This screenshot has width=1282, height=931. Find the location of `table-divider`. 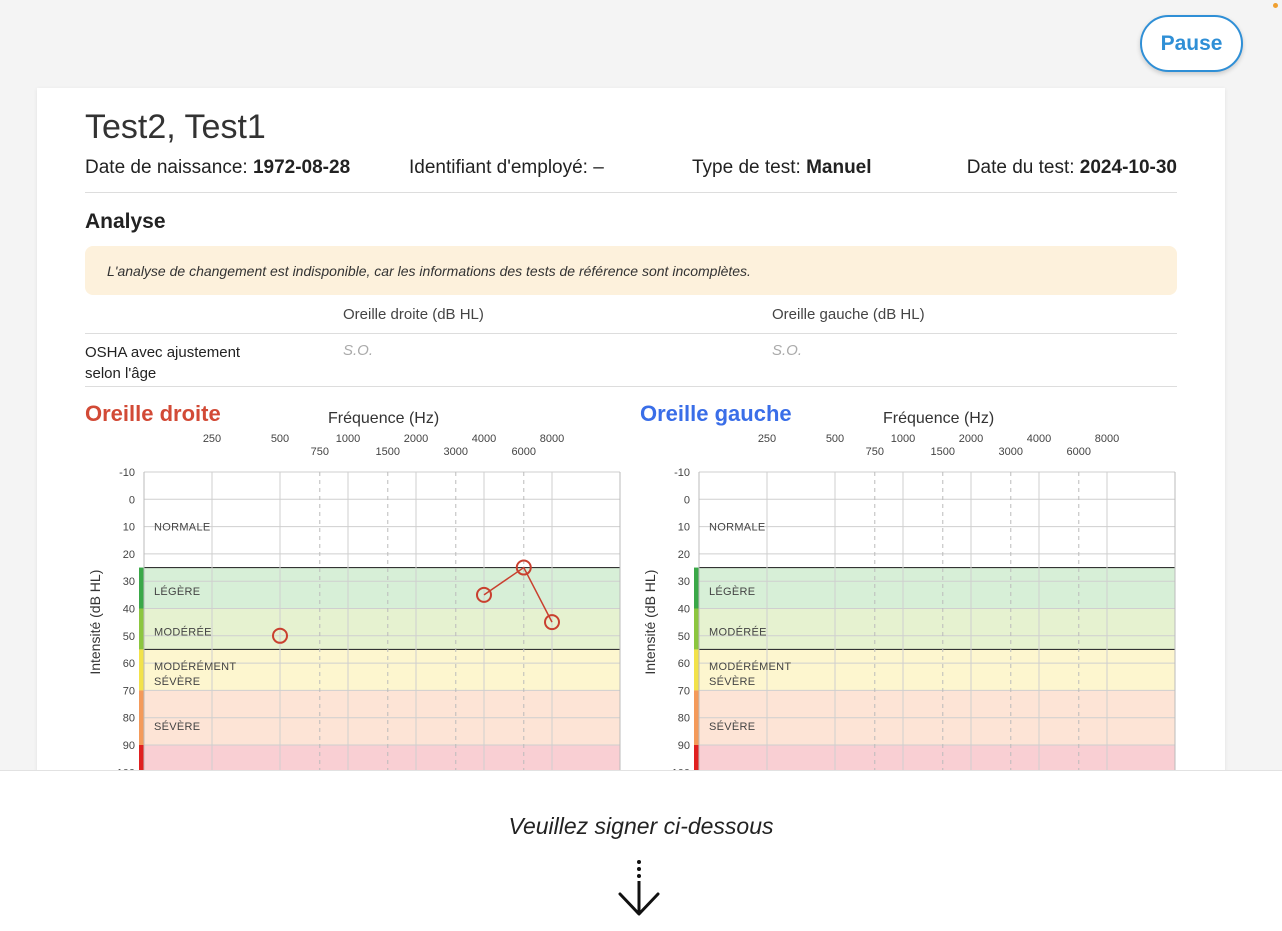

table-divider is located at coordinates (631, 333).